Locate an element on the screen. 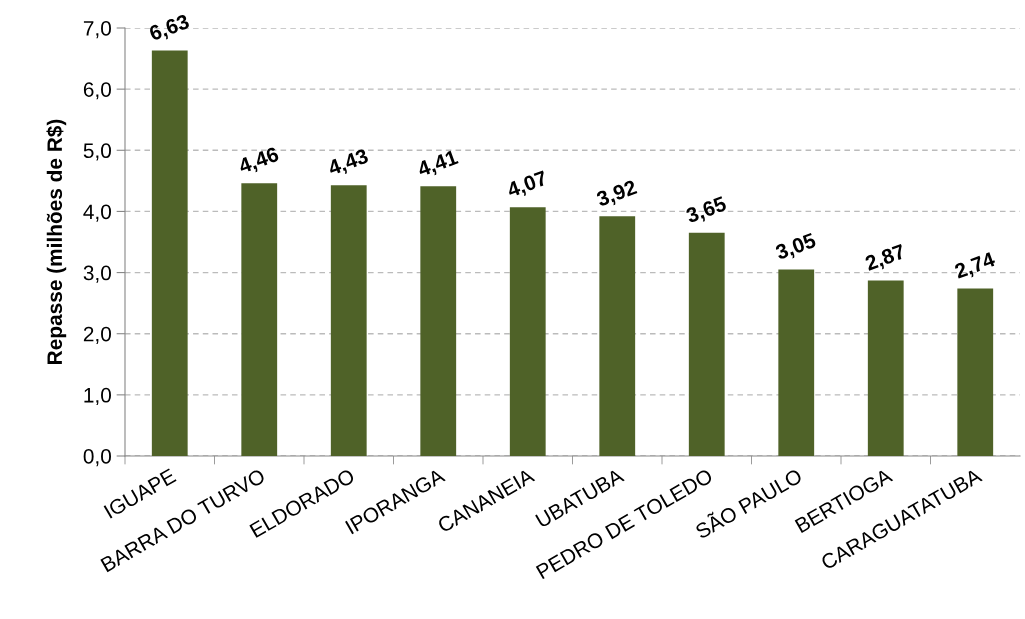  y-tick-label: 2,0 is located at coordinates (97, 335).